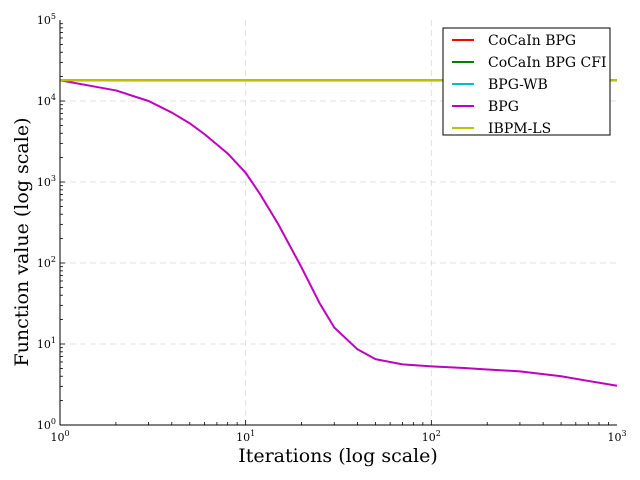  I want to click on legend-label: IBPM-LS, so click(519, 129).